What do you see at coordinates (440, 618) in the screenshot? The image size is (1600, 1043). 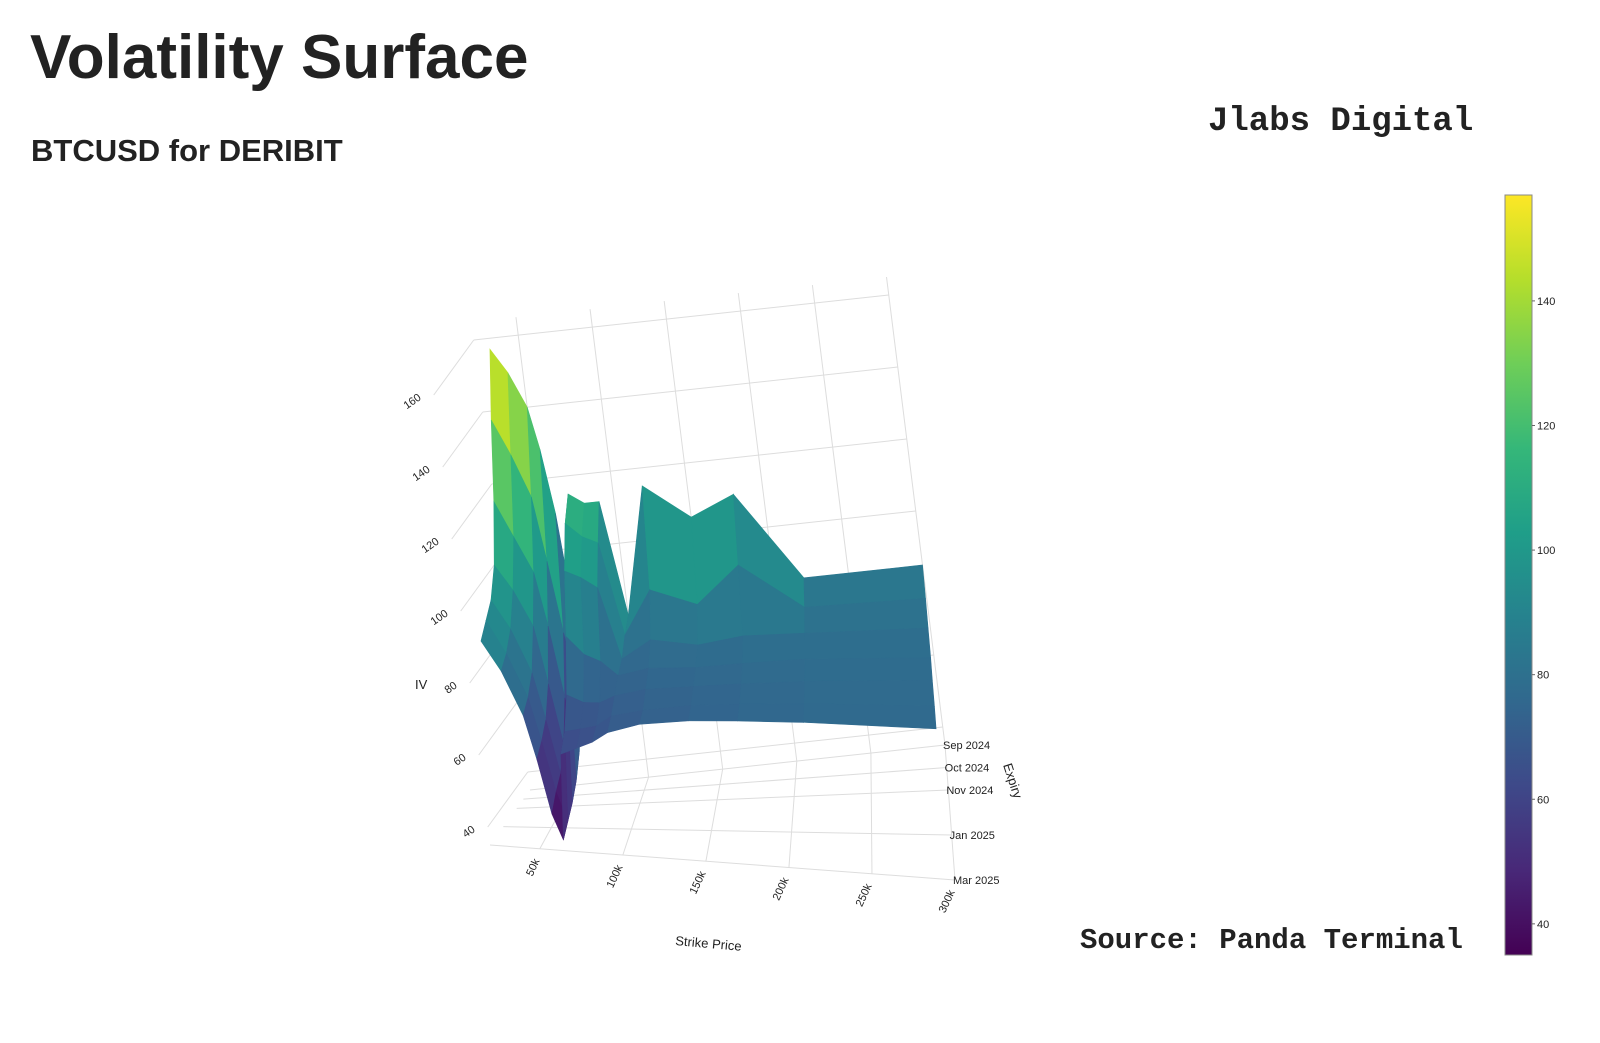 I see `z-tick-label: 100` at bounding box center [440, 618].